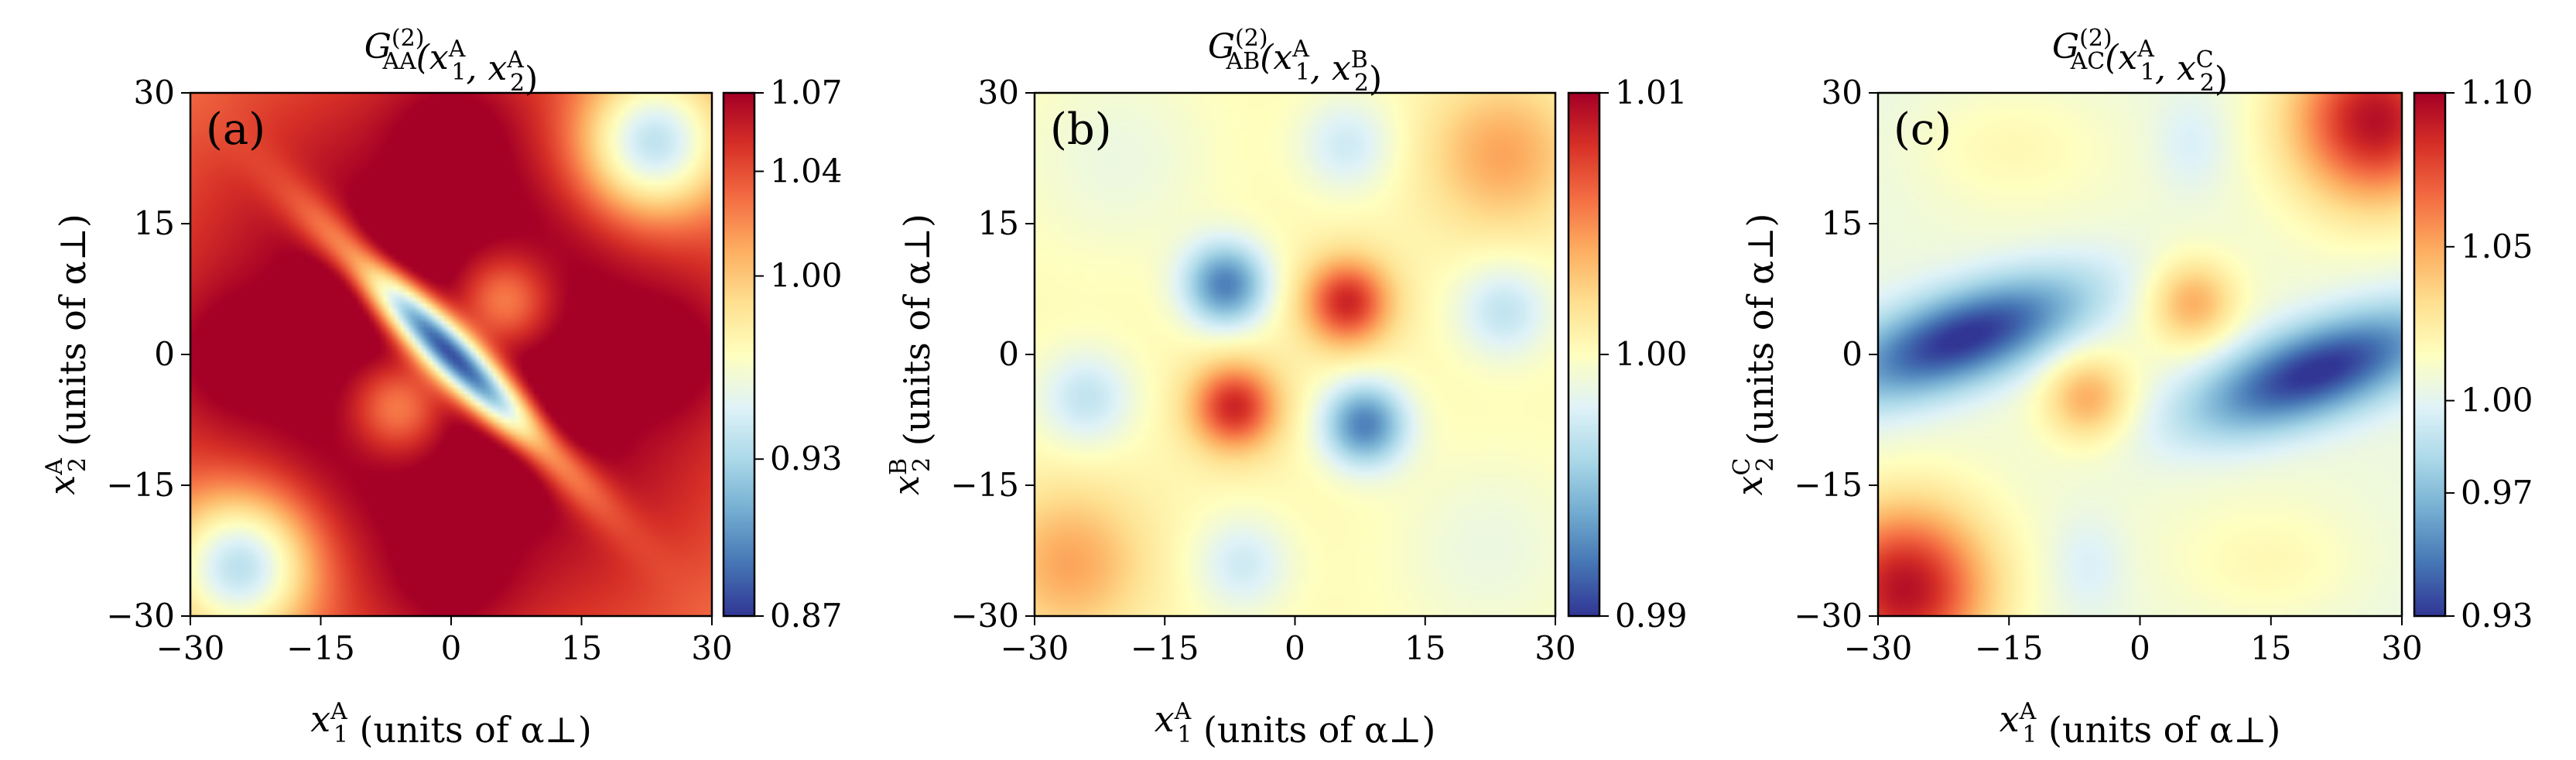 The image size is (2576, 760). Describe the element at coordinates (1295, 62) in the screenshot. I see `chart-title: G(2) AB(xA 1, xB 2)` at that location.